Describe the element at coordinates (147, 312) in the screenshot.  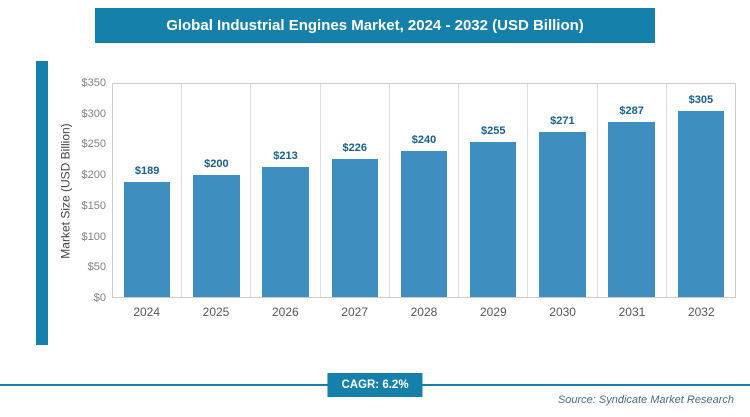
I see `x-axis-label: 2024` at that location.